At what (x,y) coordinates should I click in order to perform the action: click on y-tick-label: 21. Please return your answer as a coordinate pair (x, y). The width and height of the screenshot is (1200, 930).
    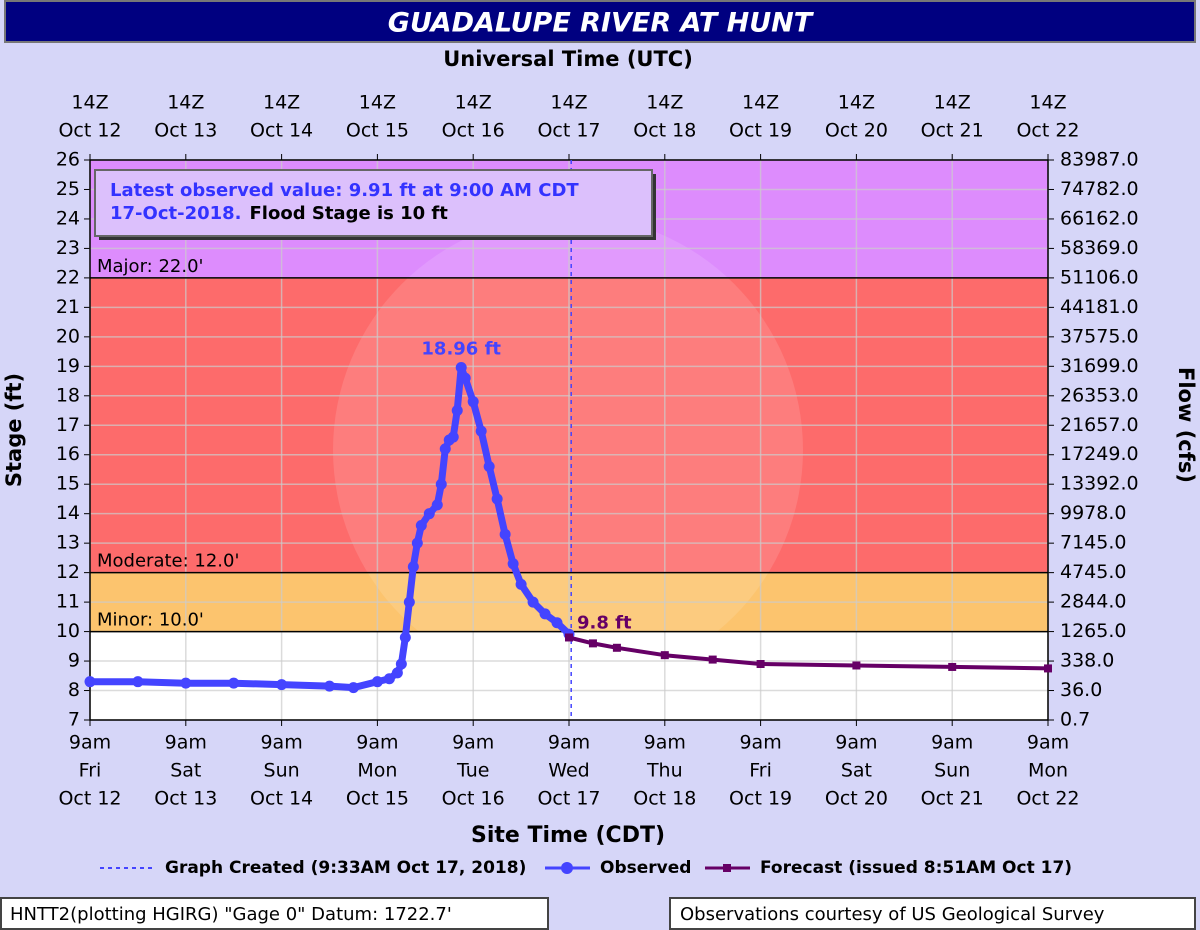
    Looking at the image, I should click on (68, 307).